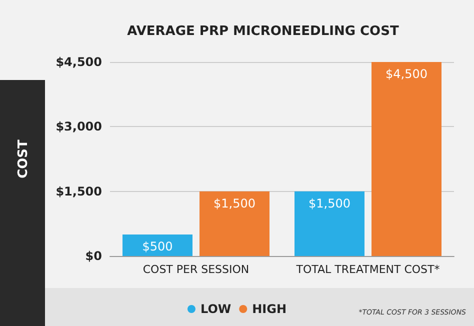 This screenshot has width=474, height=326. I want to click on y-tick-label: $3,000, so click(79, 127).